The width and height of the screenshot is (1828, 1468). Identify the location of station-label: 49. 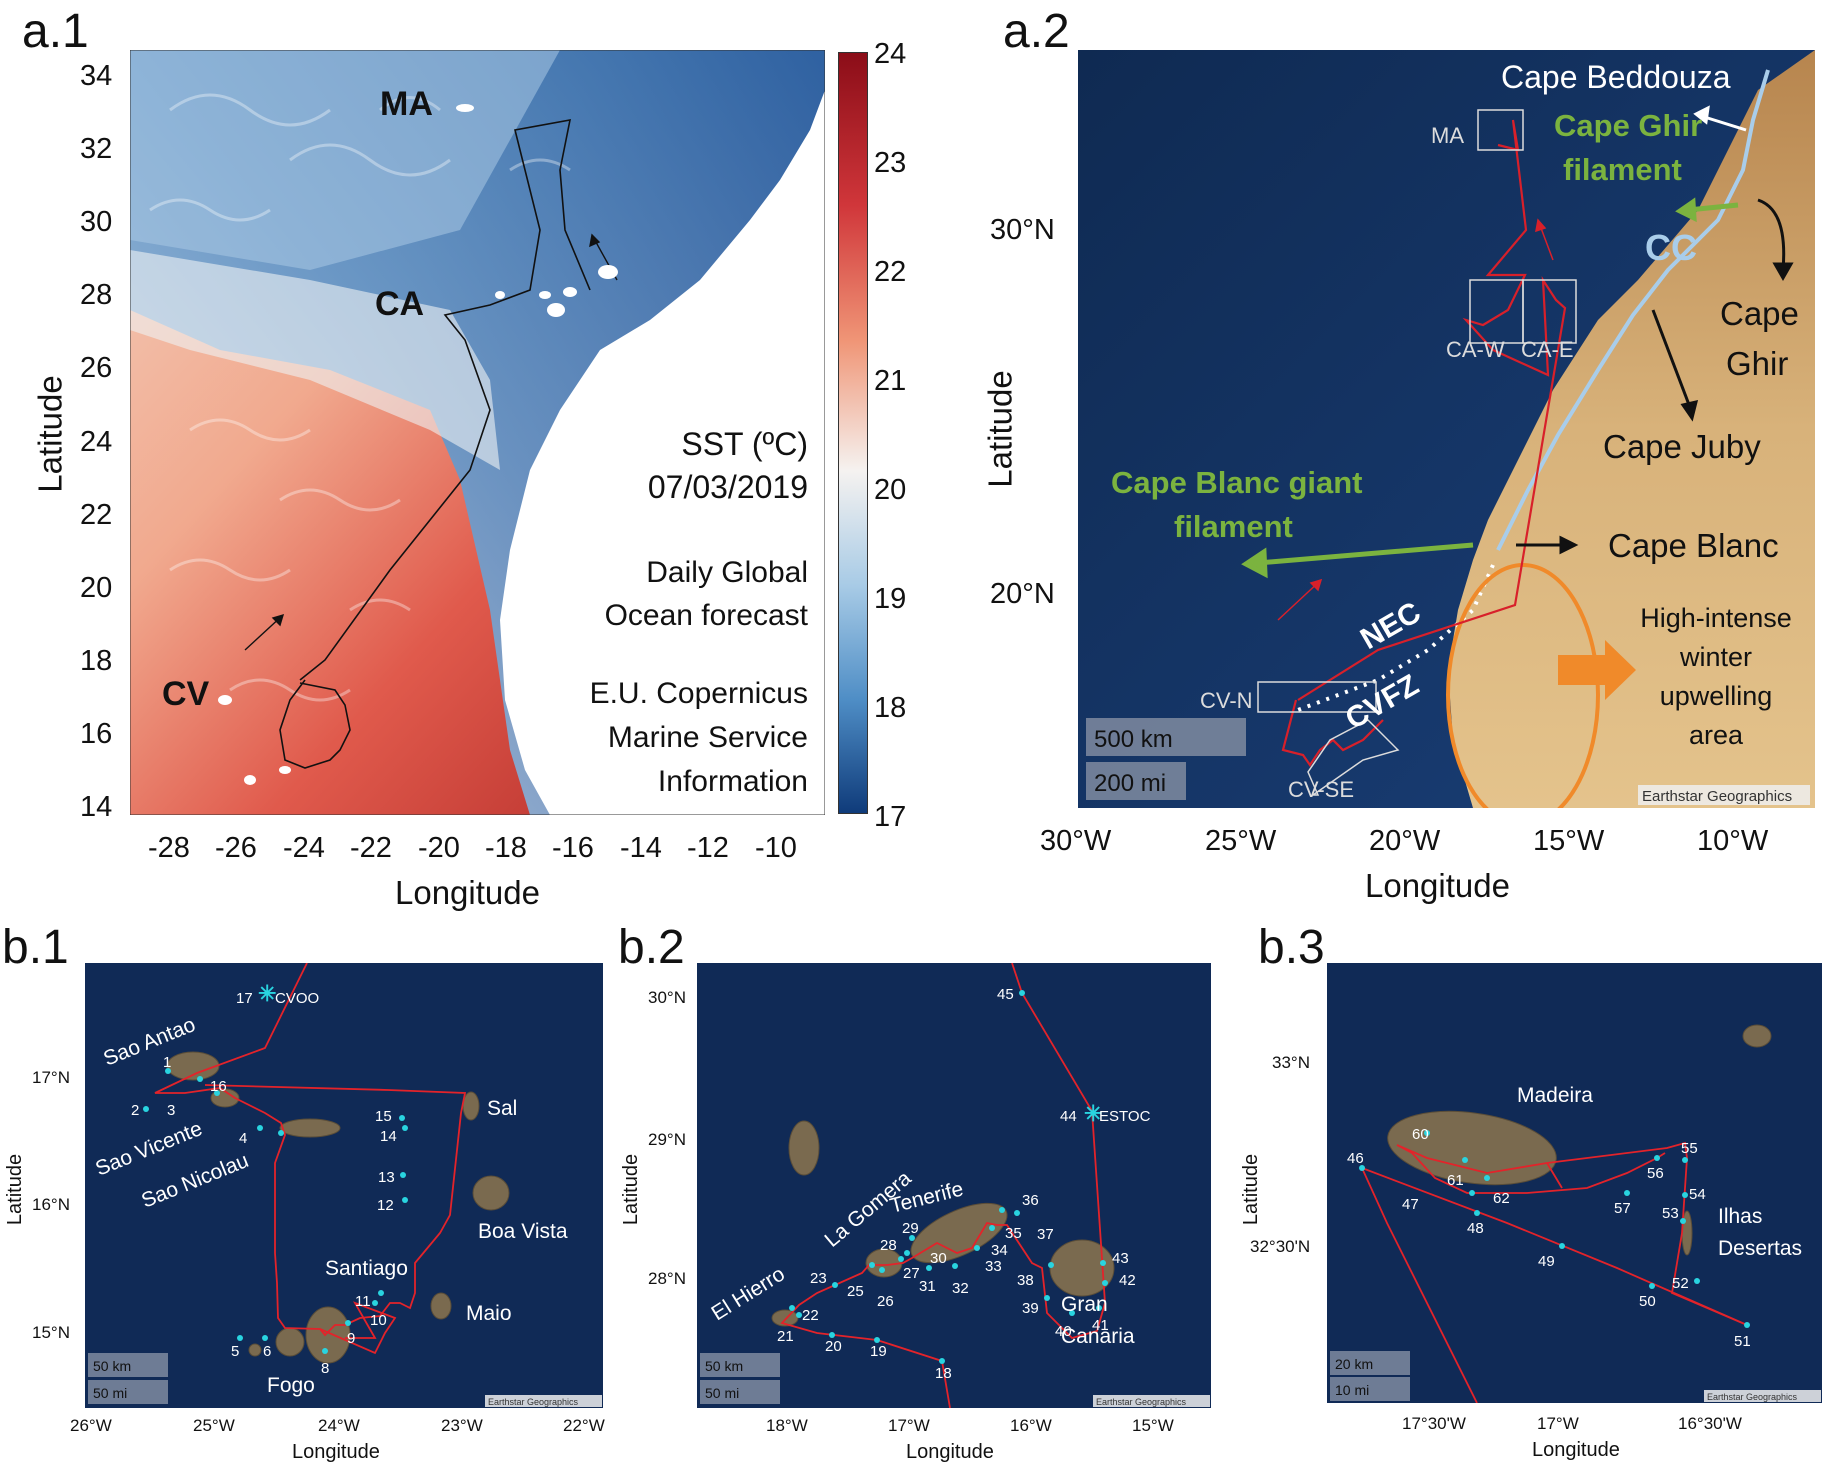
(1546, 1261).